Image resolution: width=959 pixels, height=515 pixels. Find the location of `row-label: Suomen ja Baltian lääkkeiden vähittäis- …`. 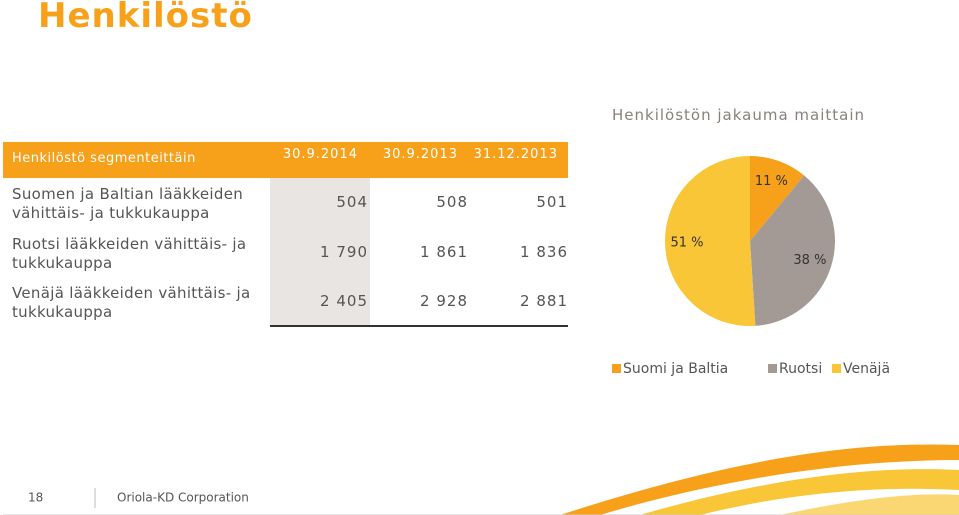

row-label: Suomen ja Baltian lääkkeiden vähittäis- … is located at coordinates (128, 203).